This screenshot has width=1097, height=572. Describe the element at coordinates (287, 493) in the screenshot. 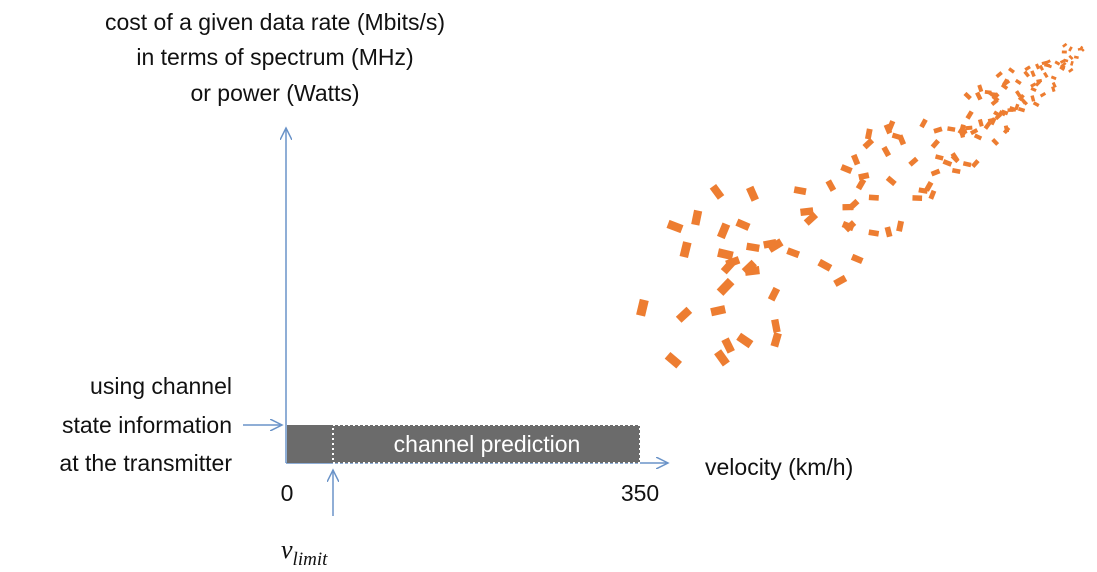

I see `x-start-label: 0` at that location.